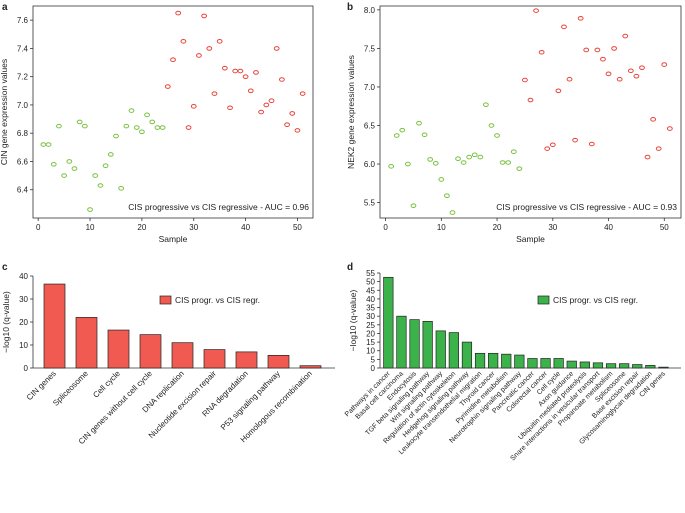  I want to click on x-tick-label: 10, so click(441, 227).